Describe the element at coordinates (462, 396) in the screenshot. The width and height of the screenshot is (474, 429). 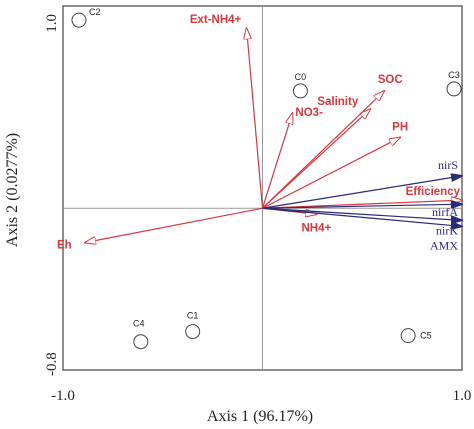
I see `x-tick-max: 1.0` at that location.